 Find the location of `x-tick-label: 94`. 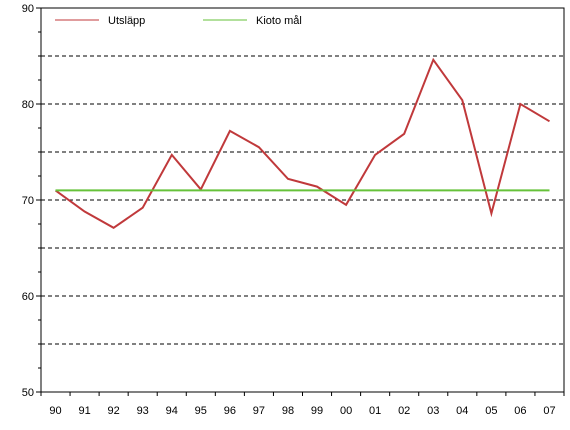

x-tick-label: 94 is located at coordinates (172, 411).